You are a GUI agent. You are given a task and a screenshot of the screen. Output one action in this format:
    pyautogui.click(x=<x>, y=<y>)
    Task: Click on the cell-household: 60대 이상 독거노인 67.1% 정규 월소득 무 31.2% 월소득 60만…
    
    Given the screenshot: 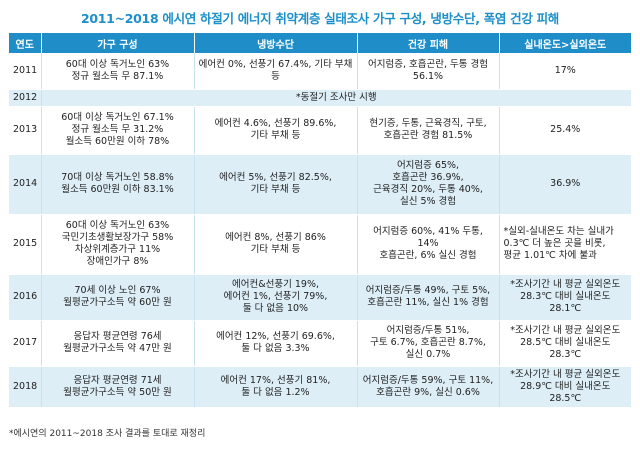 What is the action you would take?
    pyautogui.click(x=117, y=130)
    